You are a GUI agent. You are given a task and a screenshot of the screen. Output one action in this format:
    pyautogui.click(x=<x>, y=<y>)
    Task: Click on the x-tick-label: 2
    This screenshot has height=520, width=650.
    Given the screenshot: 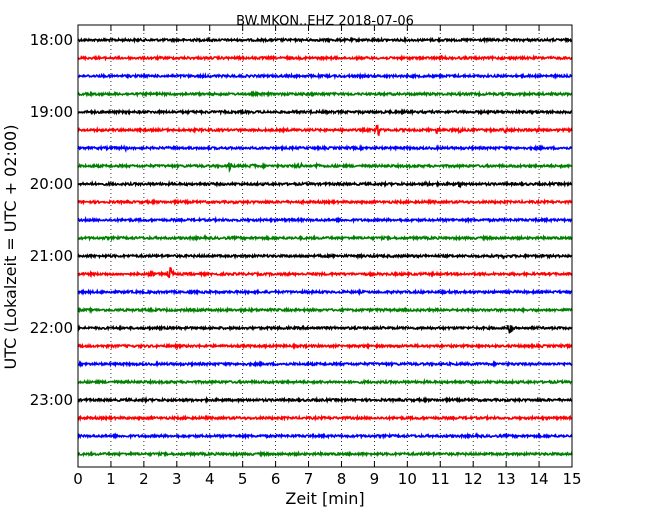 What is the action you would take?
    pyautogui.click(x=144, y=479)
    